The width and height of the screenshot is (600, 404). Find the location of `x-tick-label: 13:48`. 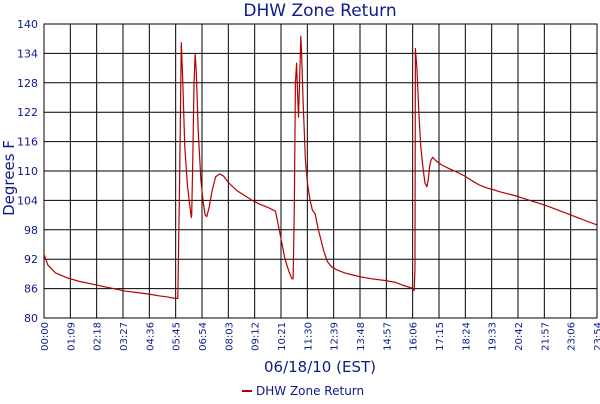

x-tick-label: 13:48 is located at coordinates (361, 336).